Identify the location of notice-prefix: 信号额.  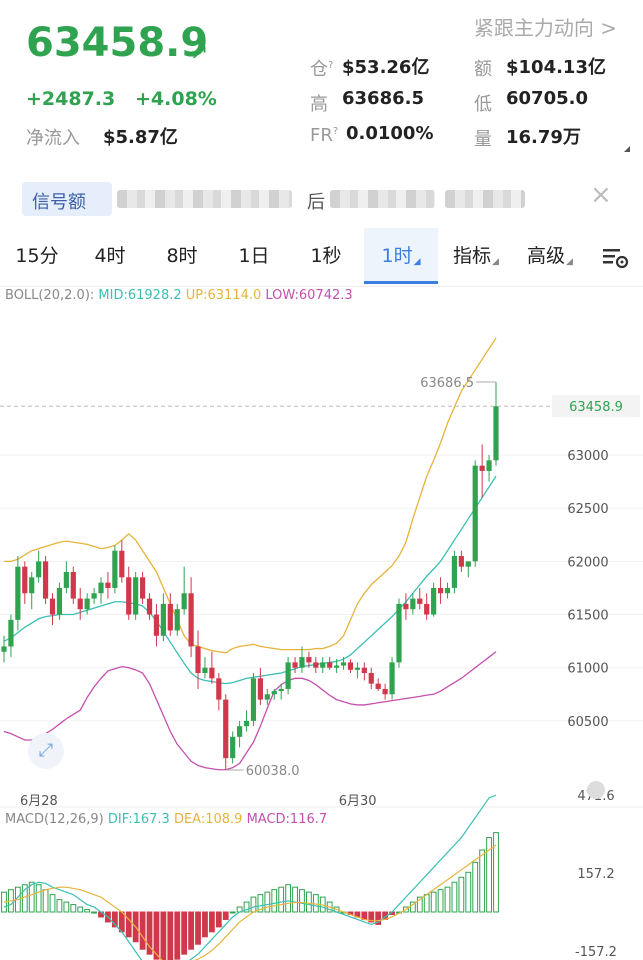
(59, 202).